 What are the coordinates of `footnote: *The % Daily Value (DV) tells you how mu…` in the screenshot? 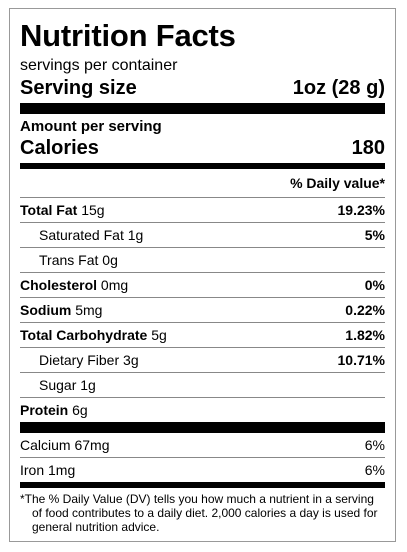 It's located at (199, 513).